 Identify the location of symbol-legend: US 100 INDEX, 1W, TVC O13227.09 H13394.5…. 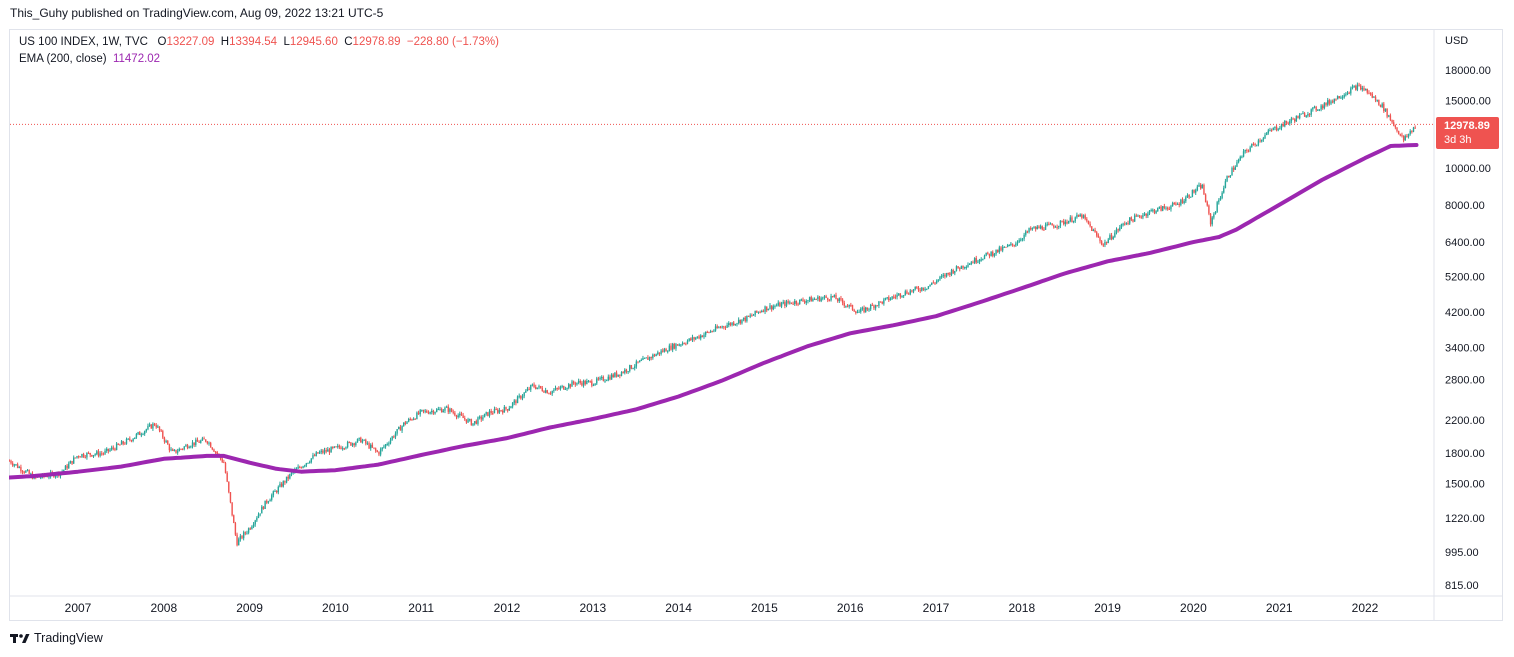
(259, 42).